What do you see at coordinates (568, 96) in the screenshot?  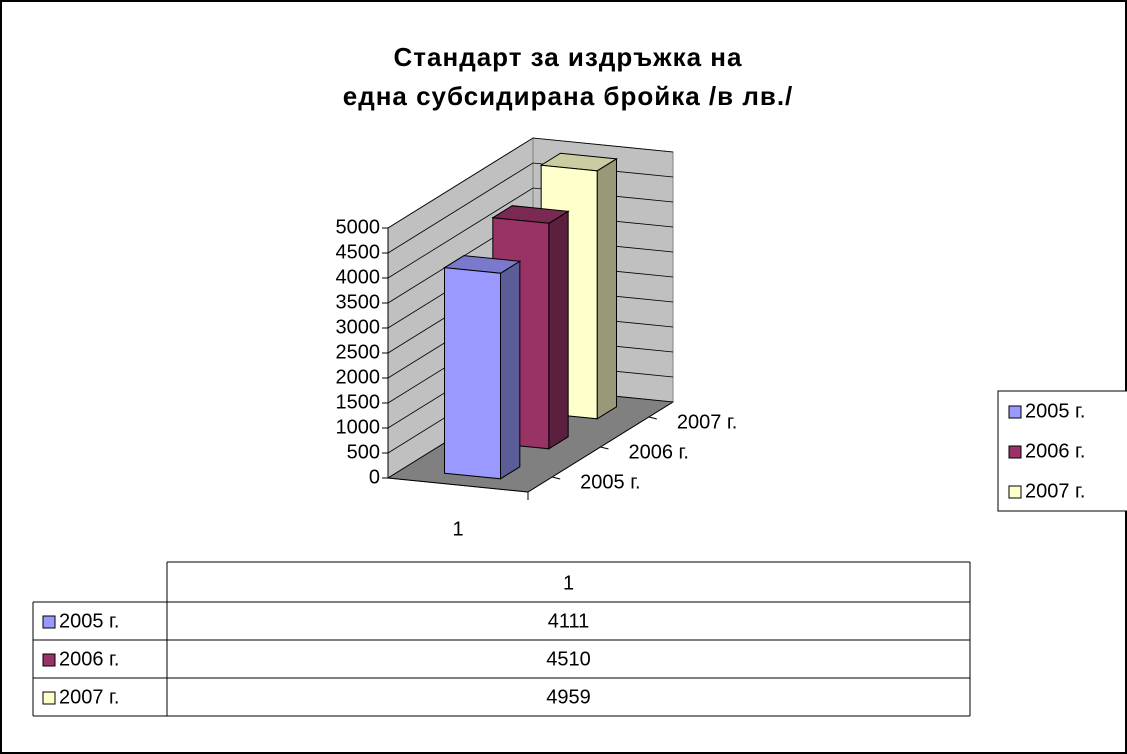 I see `chart-title: една субсидирана бройка /в лв./` at bounding box center [568, 96].